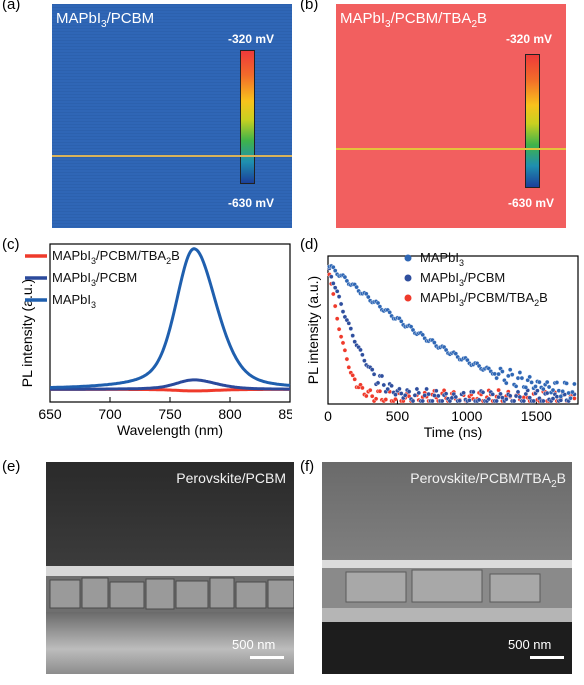 This screenshot has height=685, width=584. What do you see at coordinates (309, 244) in the screenshot?
I see `panel-d-label: (d)` at bounding box center [309, 244].